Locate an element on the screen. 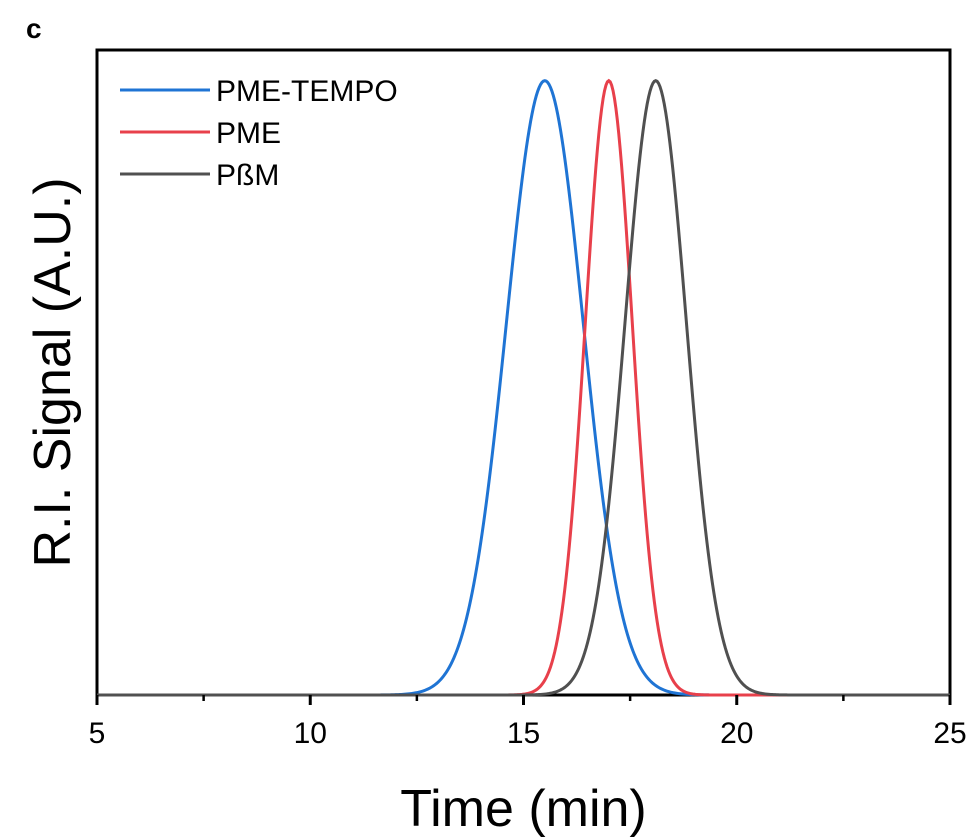 The height and width of the screenshot is (839, 971). panel-label: c is located at coordinates (34, 28).